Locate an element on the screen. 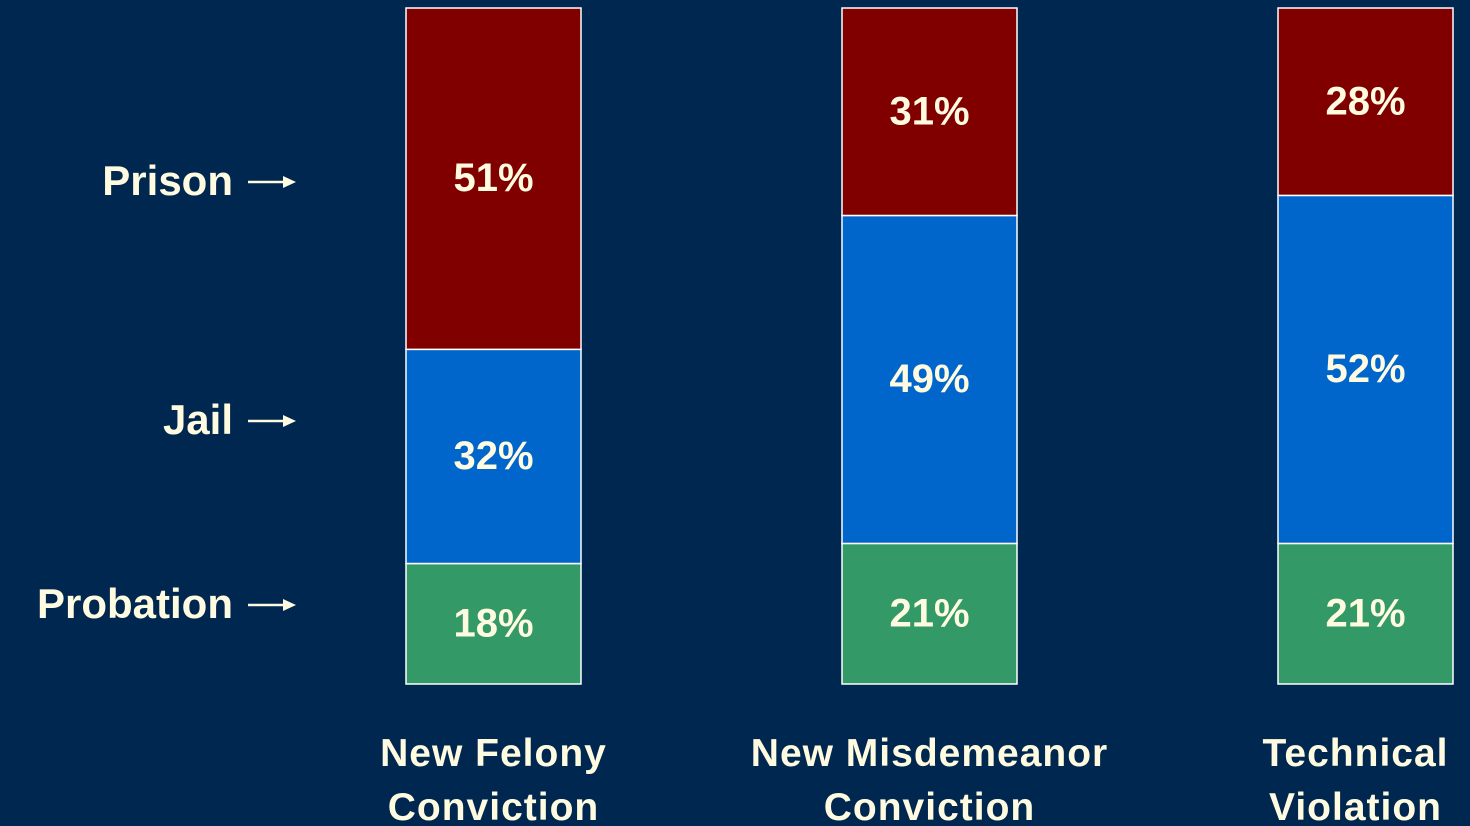 Image resolution: width=1470 pixels, height=826 pixels. legend-label: Probation is located at coordinates (135, 603).